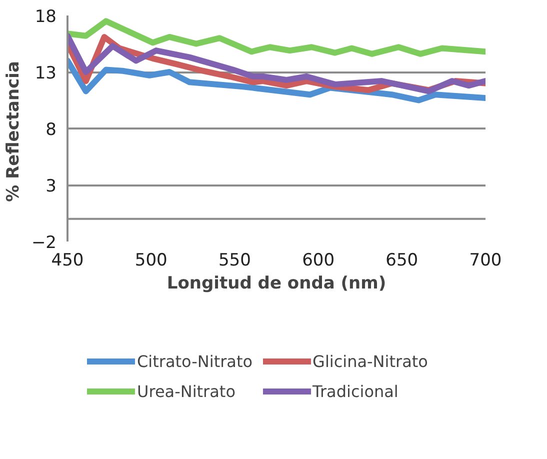  Describe the element at coordinates (151, 260) in the screenshot. I see `x-tick-label: 500` at that location.